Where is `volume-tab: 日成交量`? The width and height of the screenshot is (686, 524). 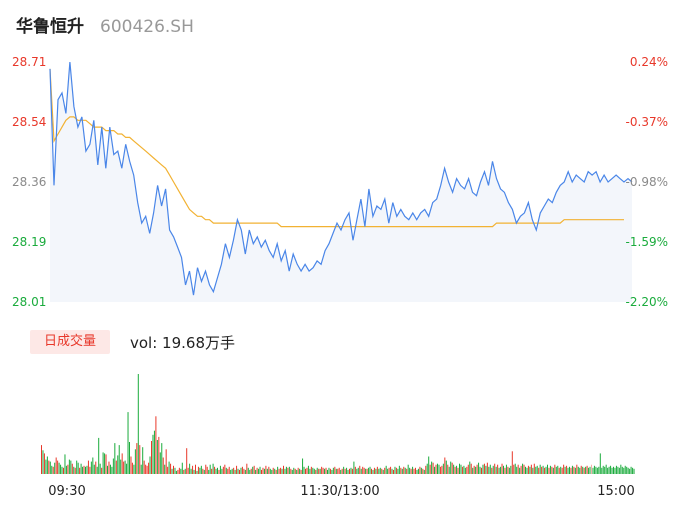 volume-tab: 日成交量 is located at coordinates (70, 342).